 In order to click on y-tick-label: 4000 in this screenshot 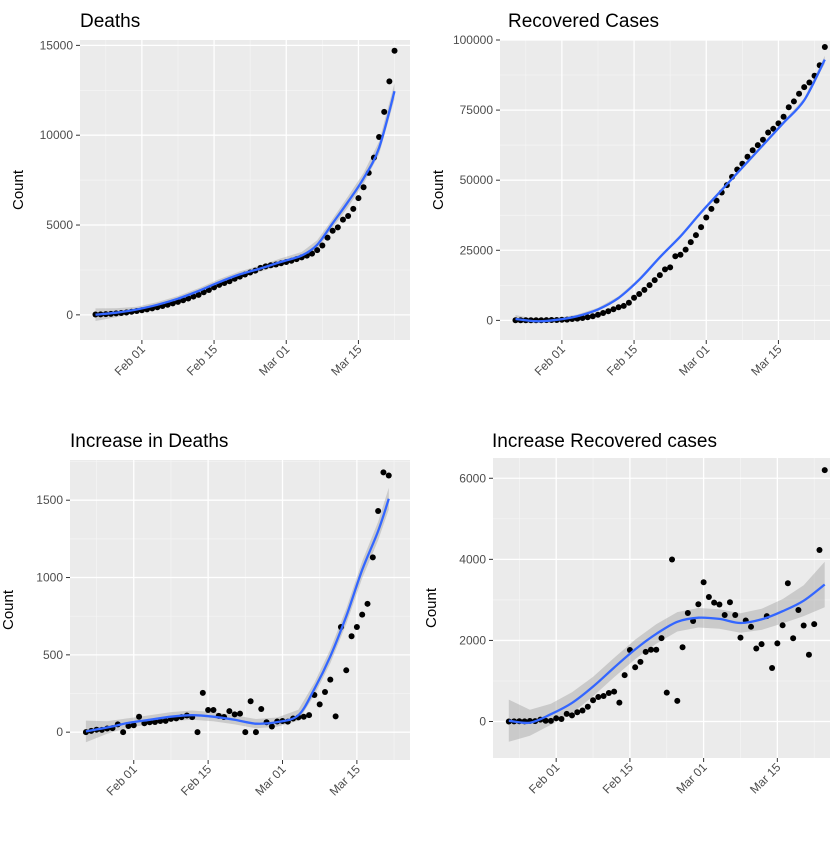, I will do `click(472, 559)`.